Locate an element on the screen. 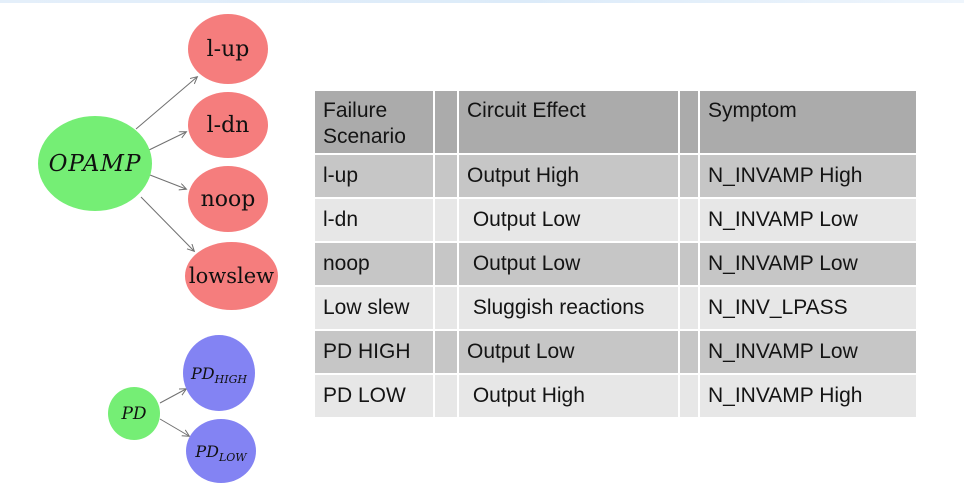  node-lowslew-label: lowslew is located at coordinates (231, 276).